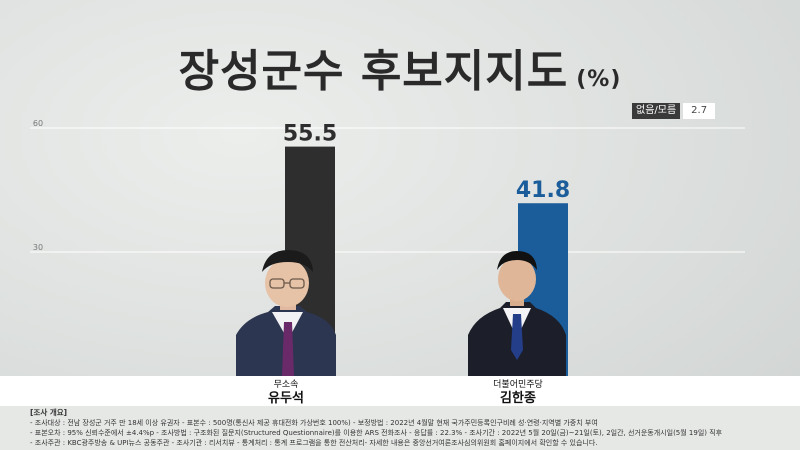 Image resolution: width=800 pixels, height=450 pixels. What do you see at coordinates (286, 398) in the screenshot?
I see `candidate-1-name: 유두석` at bounding box center [286, 398].